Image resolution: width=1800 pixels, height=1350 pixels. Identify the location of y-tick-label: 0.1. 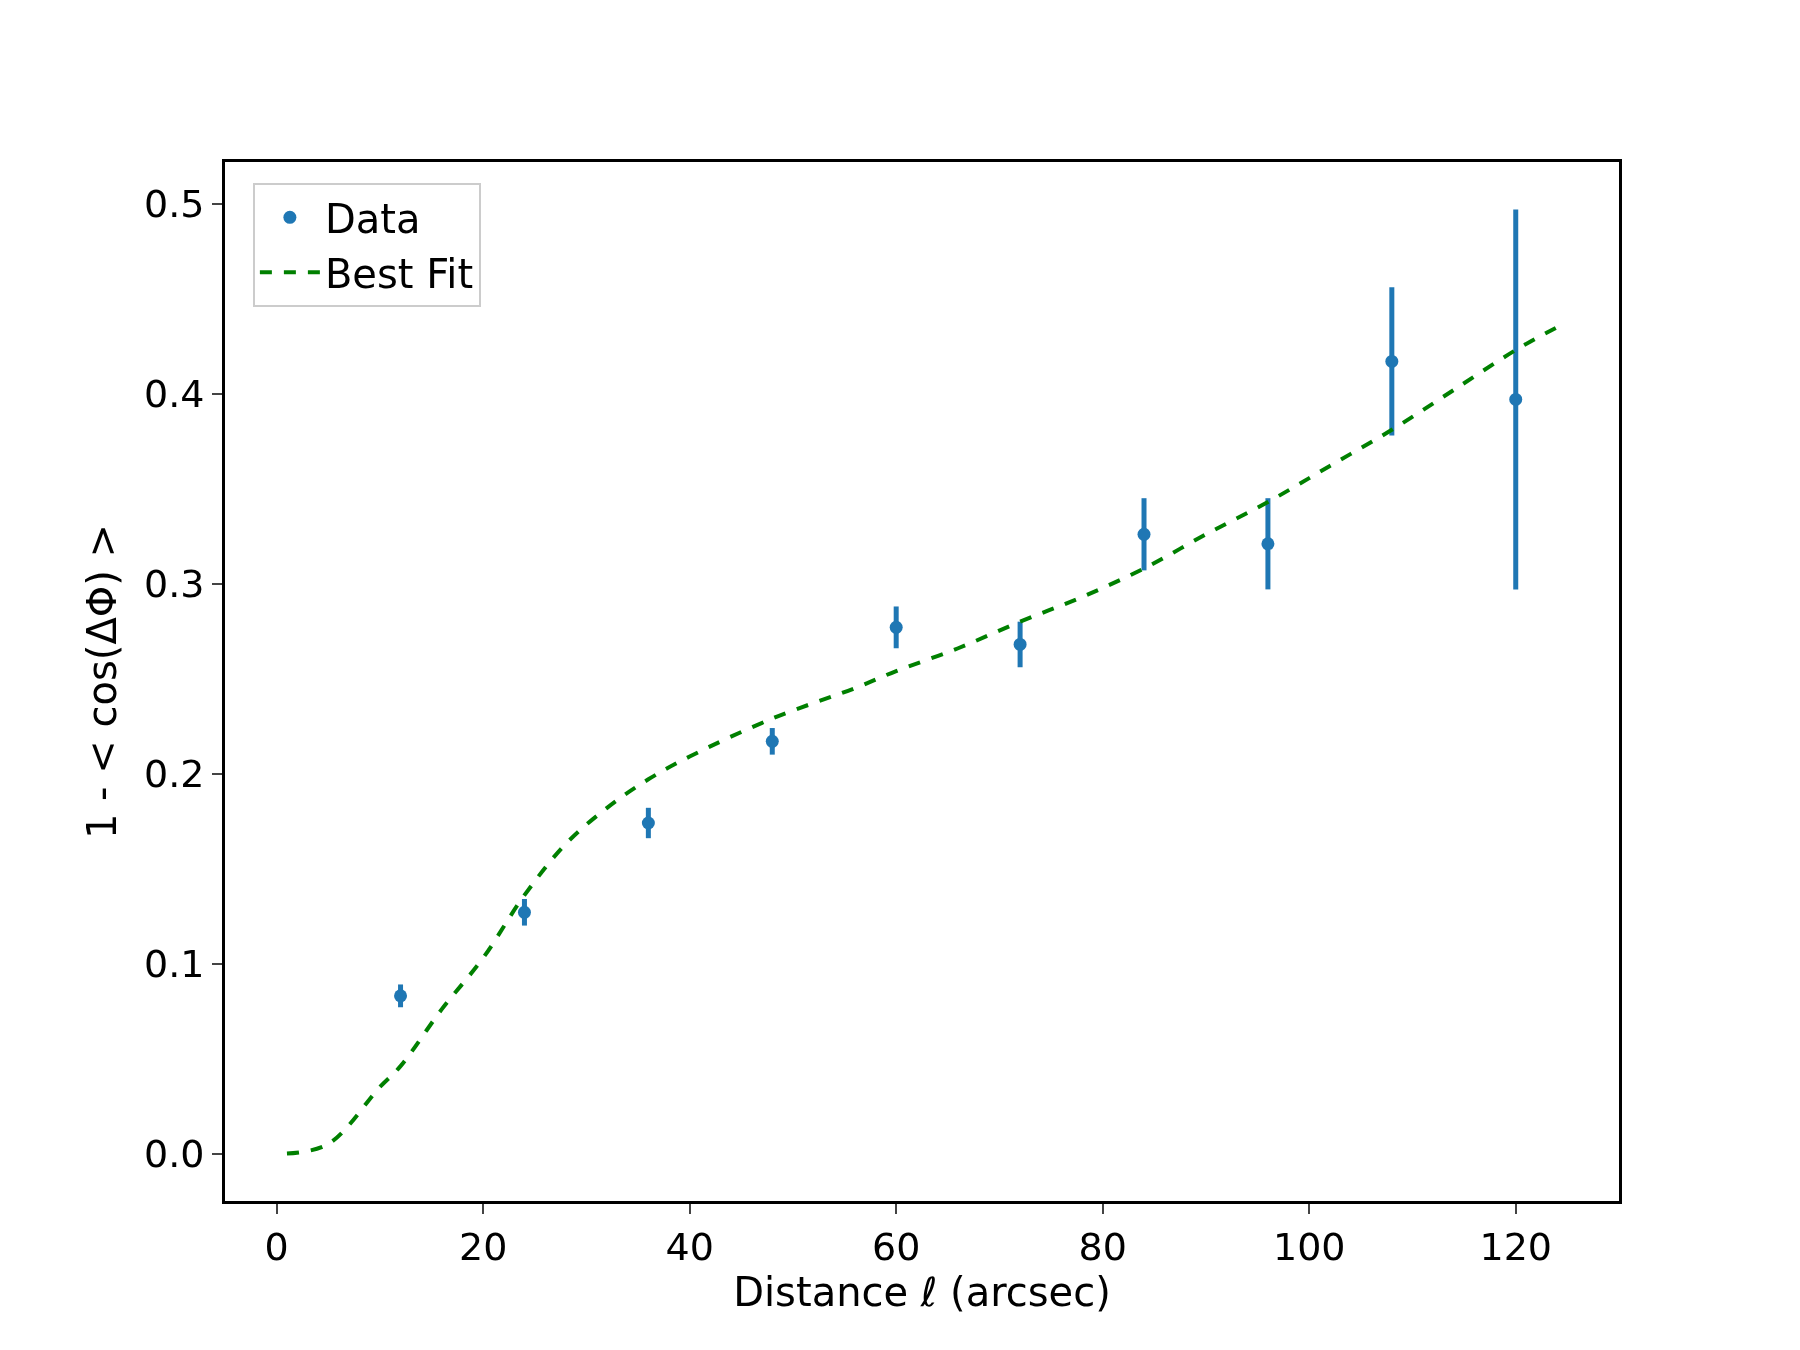
(174, 963).